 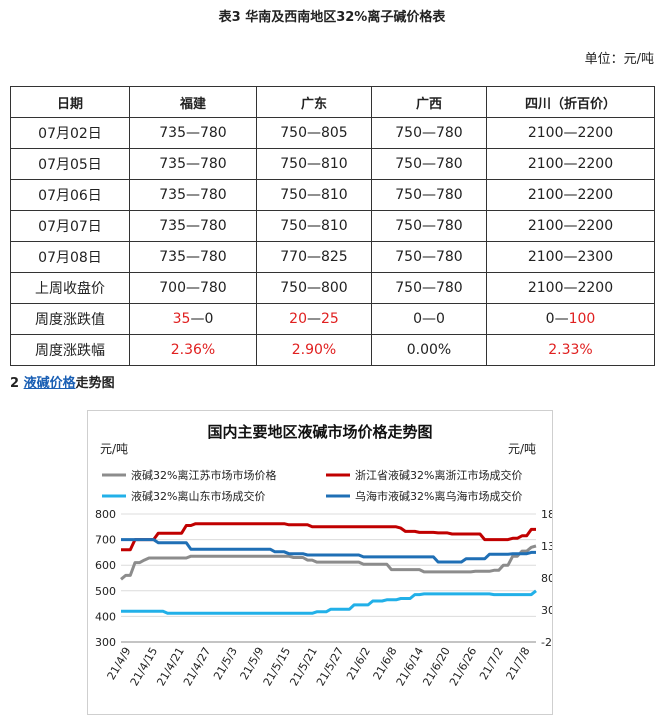 I want to click on change-pct-label: 周度涨跌幅, so click(x=70, y=350).